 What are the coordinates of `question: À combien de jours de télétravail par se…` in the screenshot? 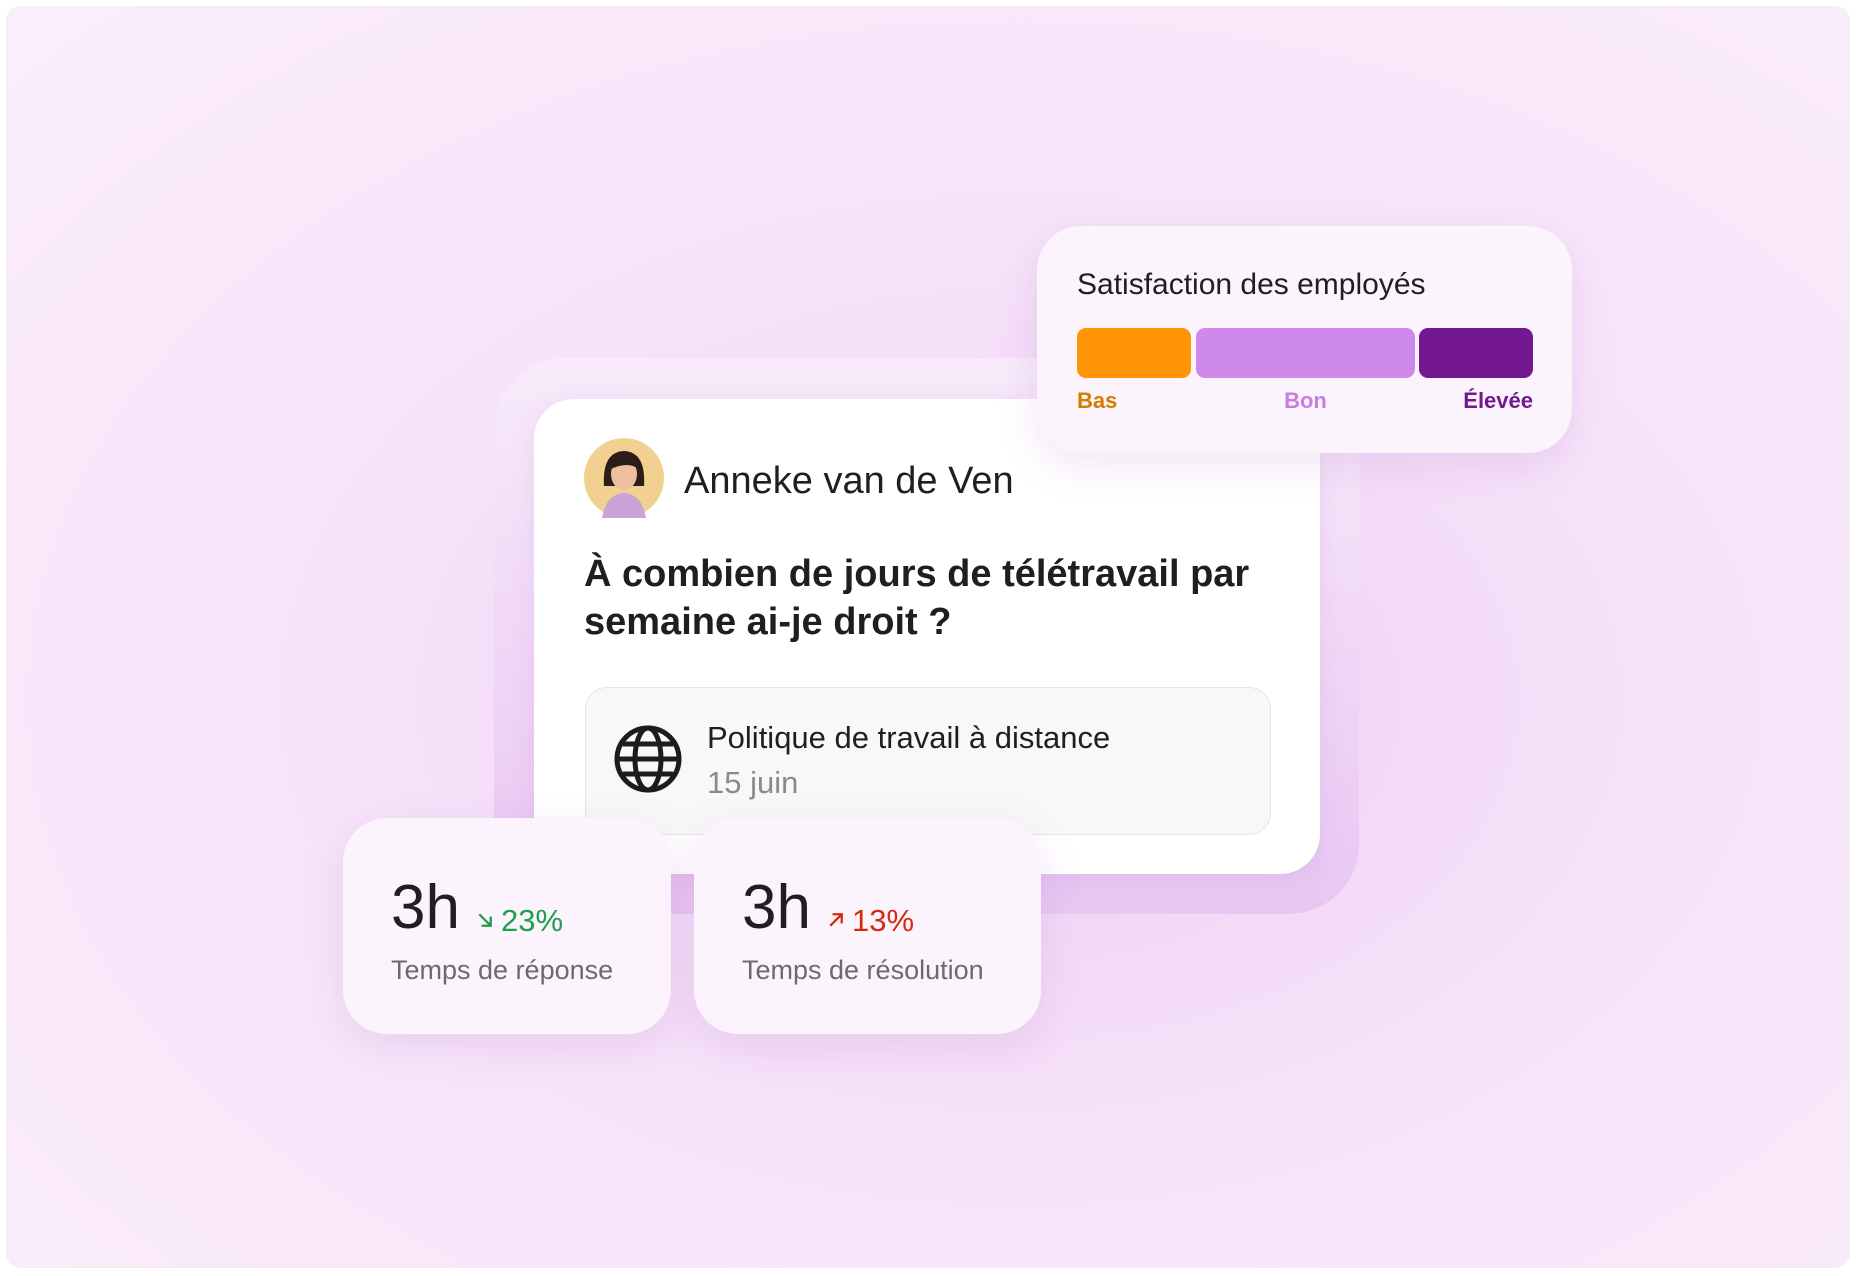 It's located at (917, 598).